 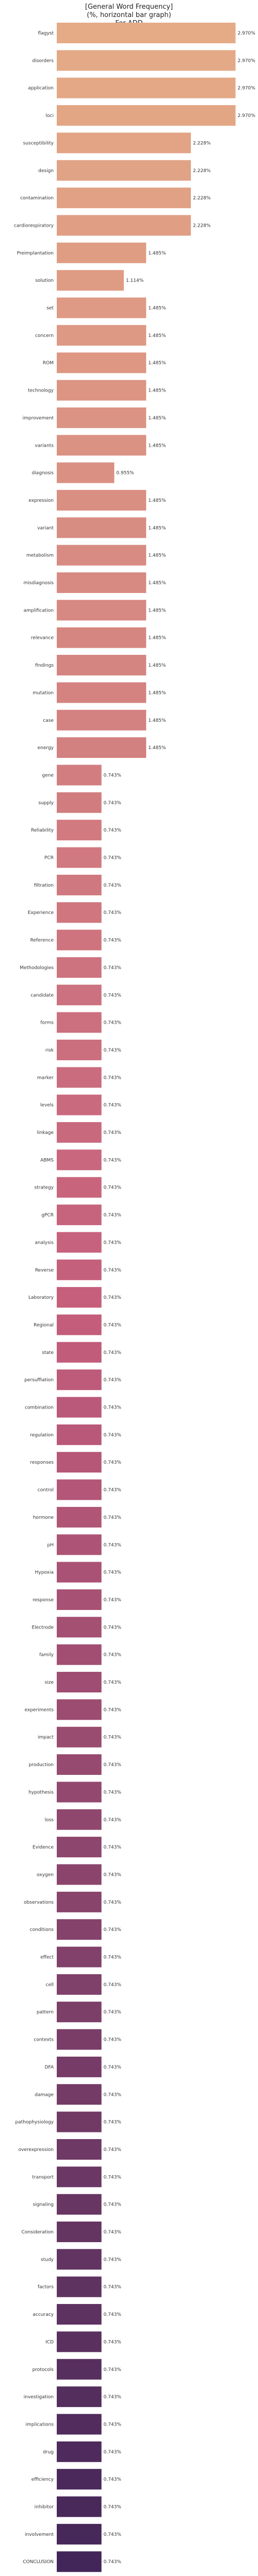 I want to click on category-label: gene, so click(x=48, y=775).